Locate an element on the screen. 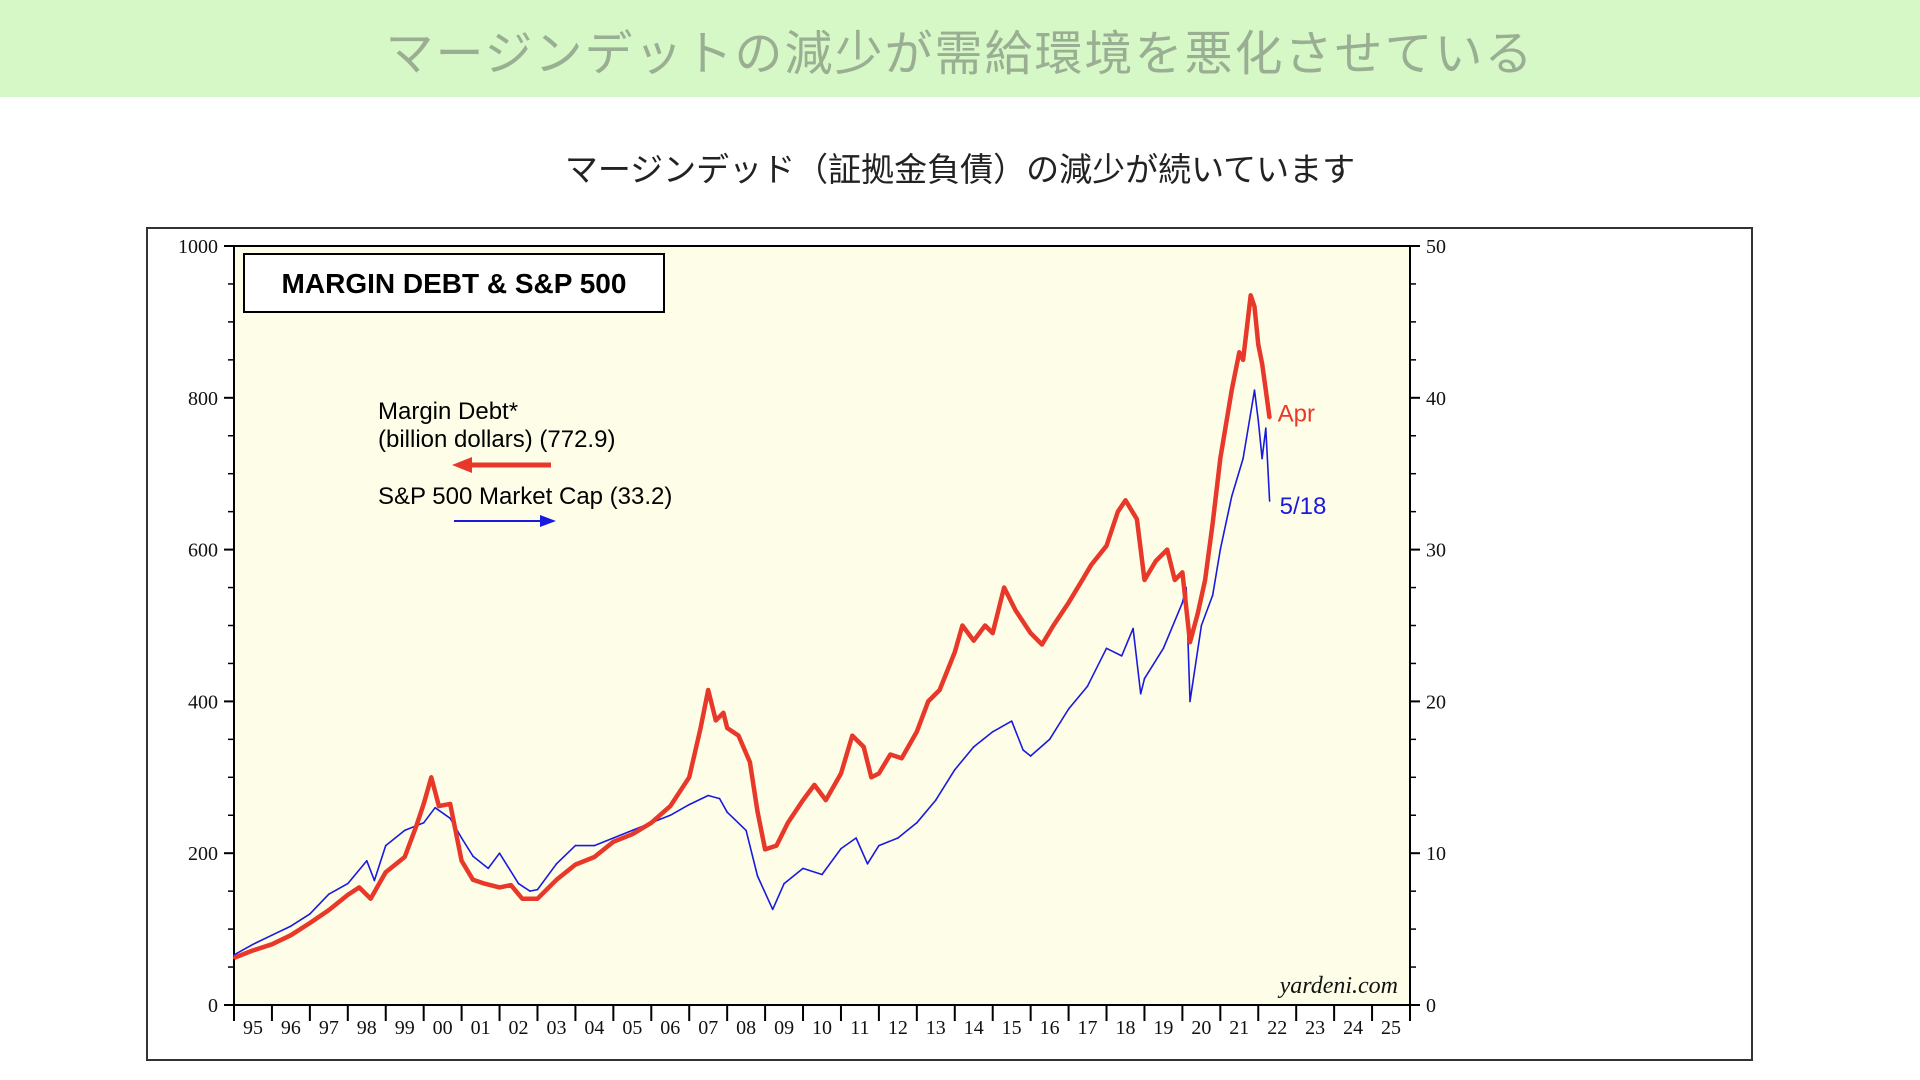 Image resolution: width=1920 pixels, height=1080 pixels. legend-margin-debt-line1: Margin Debt* is located at coordinates (448, 411).